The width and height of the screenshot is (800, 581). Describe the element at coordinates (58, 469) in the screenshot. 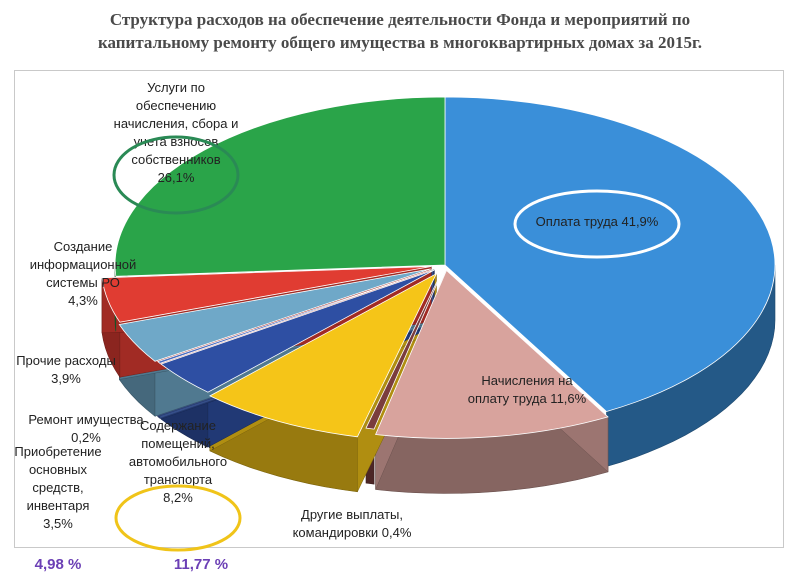

I see `slice-label-4-line-1: основных` at that location.